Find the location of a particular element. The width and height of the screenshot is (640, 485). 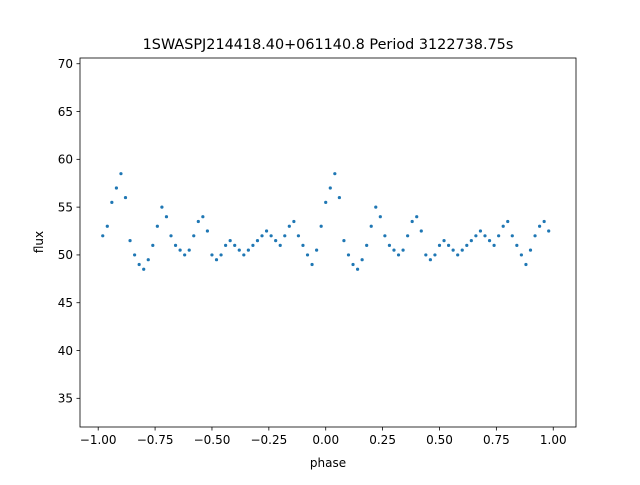

y-tick-label: 55 is located at coordinates (65, 207).